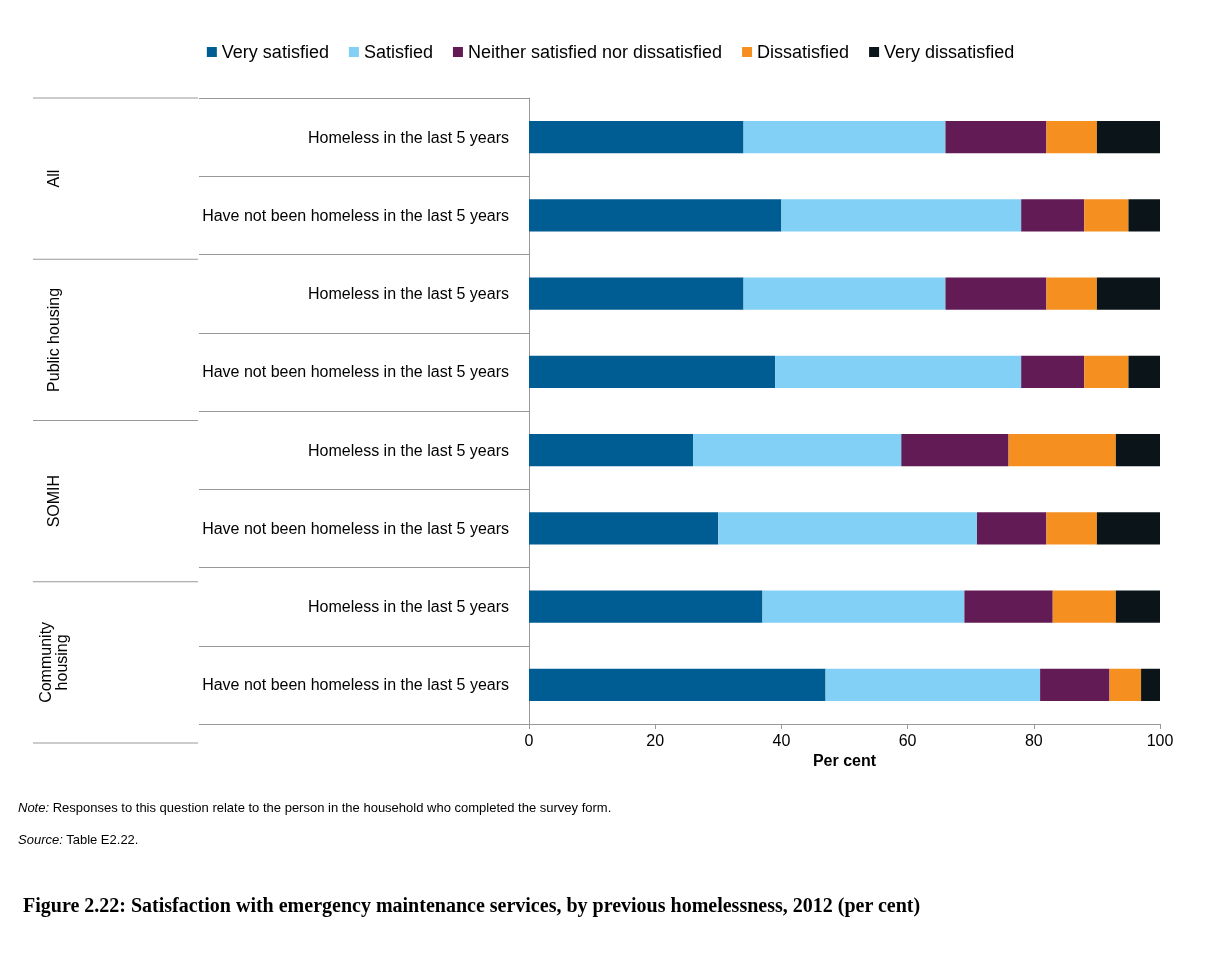 This screenshot has height=959, width=1225. I want to click on legend-label: Very dissatisfied, so click(949, 52).